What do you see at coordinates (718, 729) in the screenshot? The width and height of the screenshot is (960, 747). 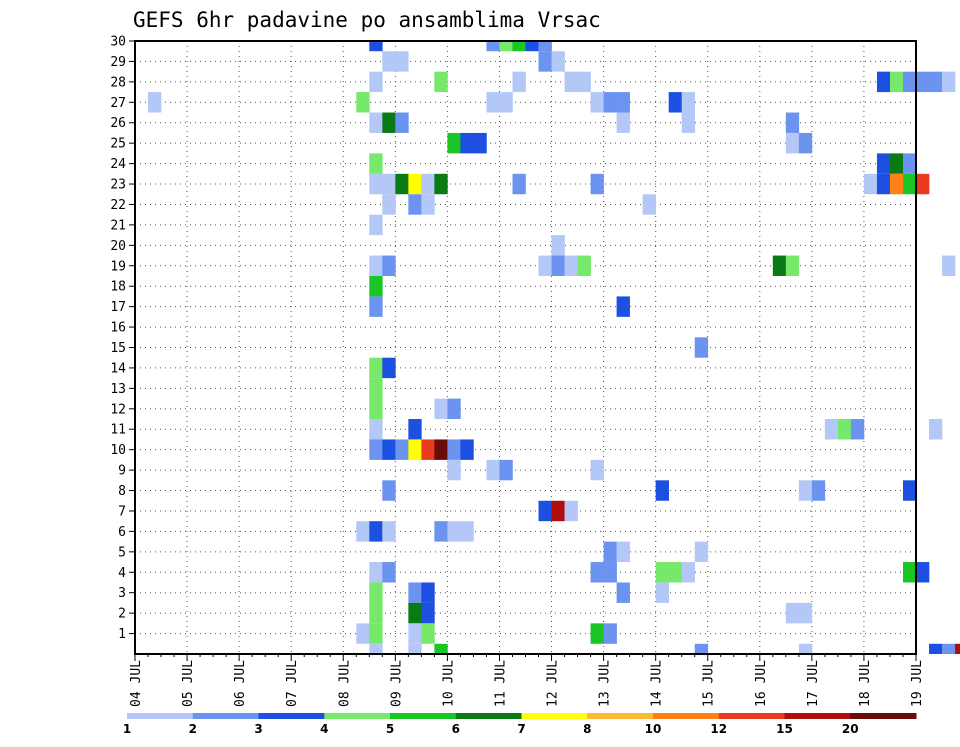 I see `colorbar-label: 12` at bounding box center [718, 729].